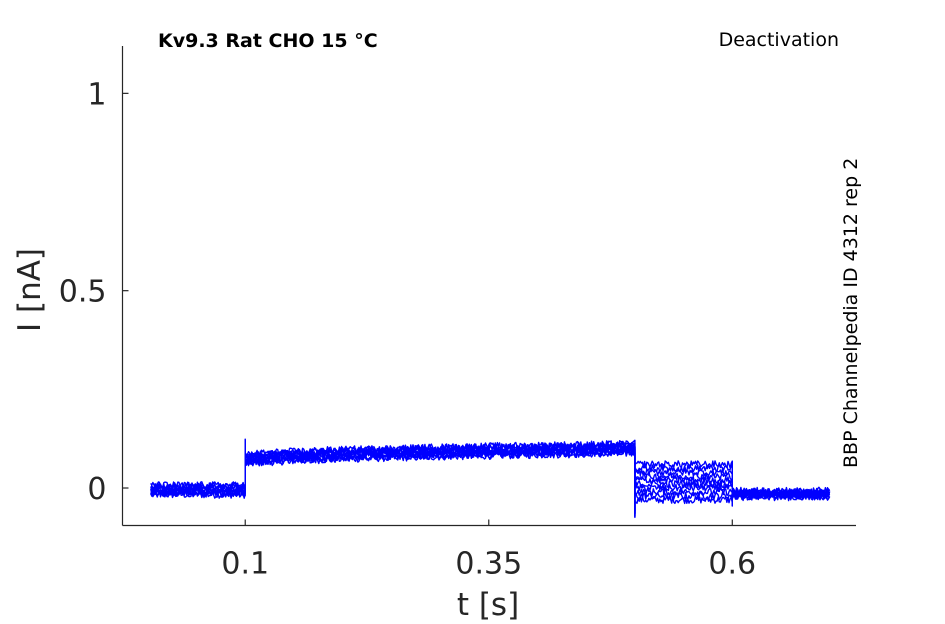 The image size is (945, 624). I want to click on x-tick-label: 0.35, so click(488, 564).